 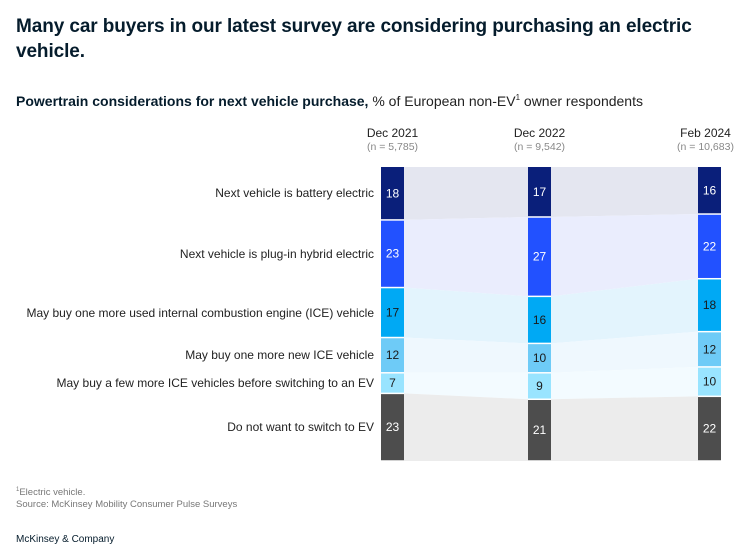 What do you see at coordinates (18, 490) in the screenshot?
I see `footnote-marker: 1` at bounding box center [18, 490].